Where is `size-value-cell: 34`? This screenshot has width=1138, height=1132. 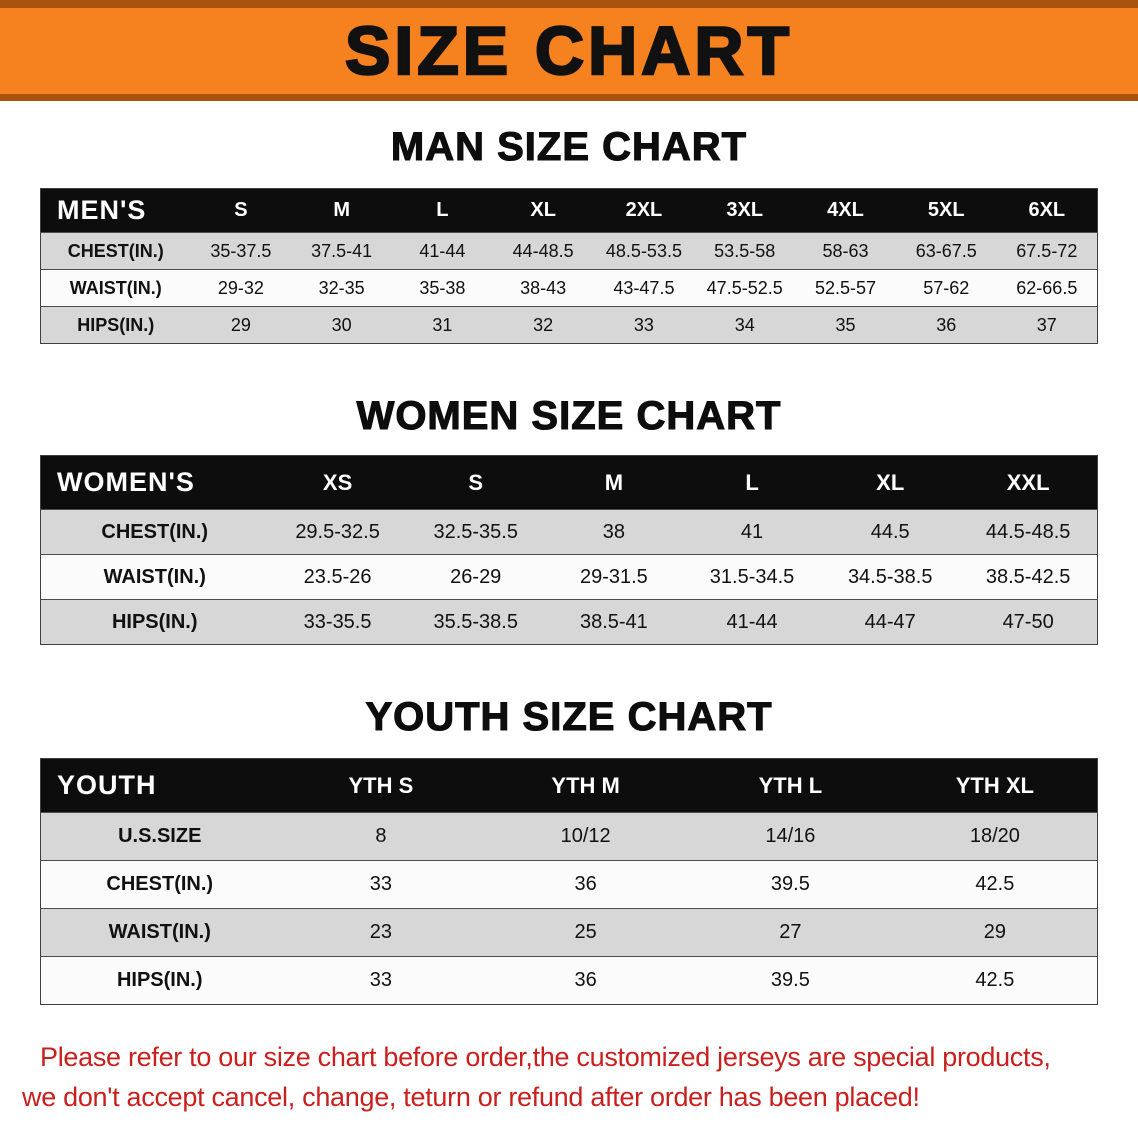 size-value-cell: 34 is located at coordinates (745, 325).